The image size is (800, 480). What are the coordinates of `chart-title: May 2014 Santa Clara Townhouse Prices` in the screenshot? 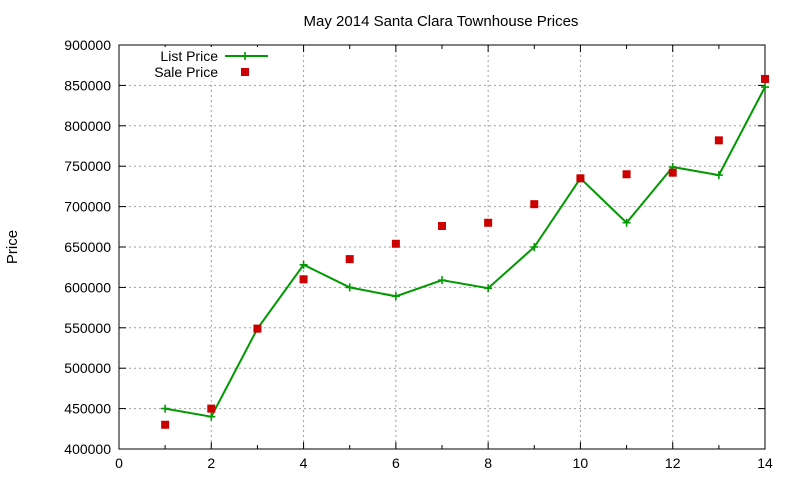 It's located at (441, 21).